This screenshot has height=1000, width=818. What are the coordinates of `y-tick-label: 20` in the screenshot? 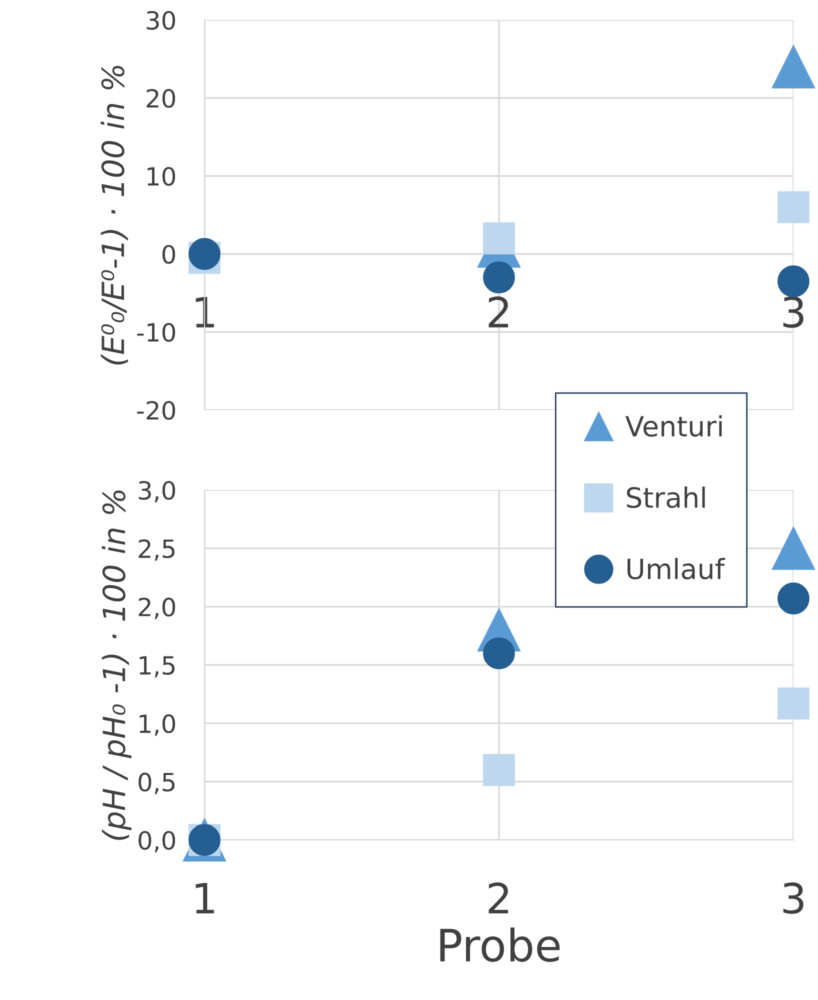 It's located at (161, 98).